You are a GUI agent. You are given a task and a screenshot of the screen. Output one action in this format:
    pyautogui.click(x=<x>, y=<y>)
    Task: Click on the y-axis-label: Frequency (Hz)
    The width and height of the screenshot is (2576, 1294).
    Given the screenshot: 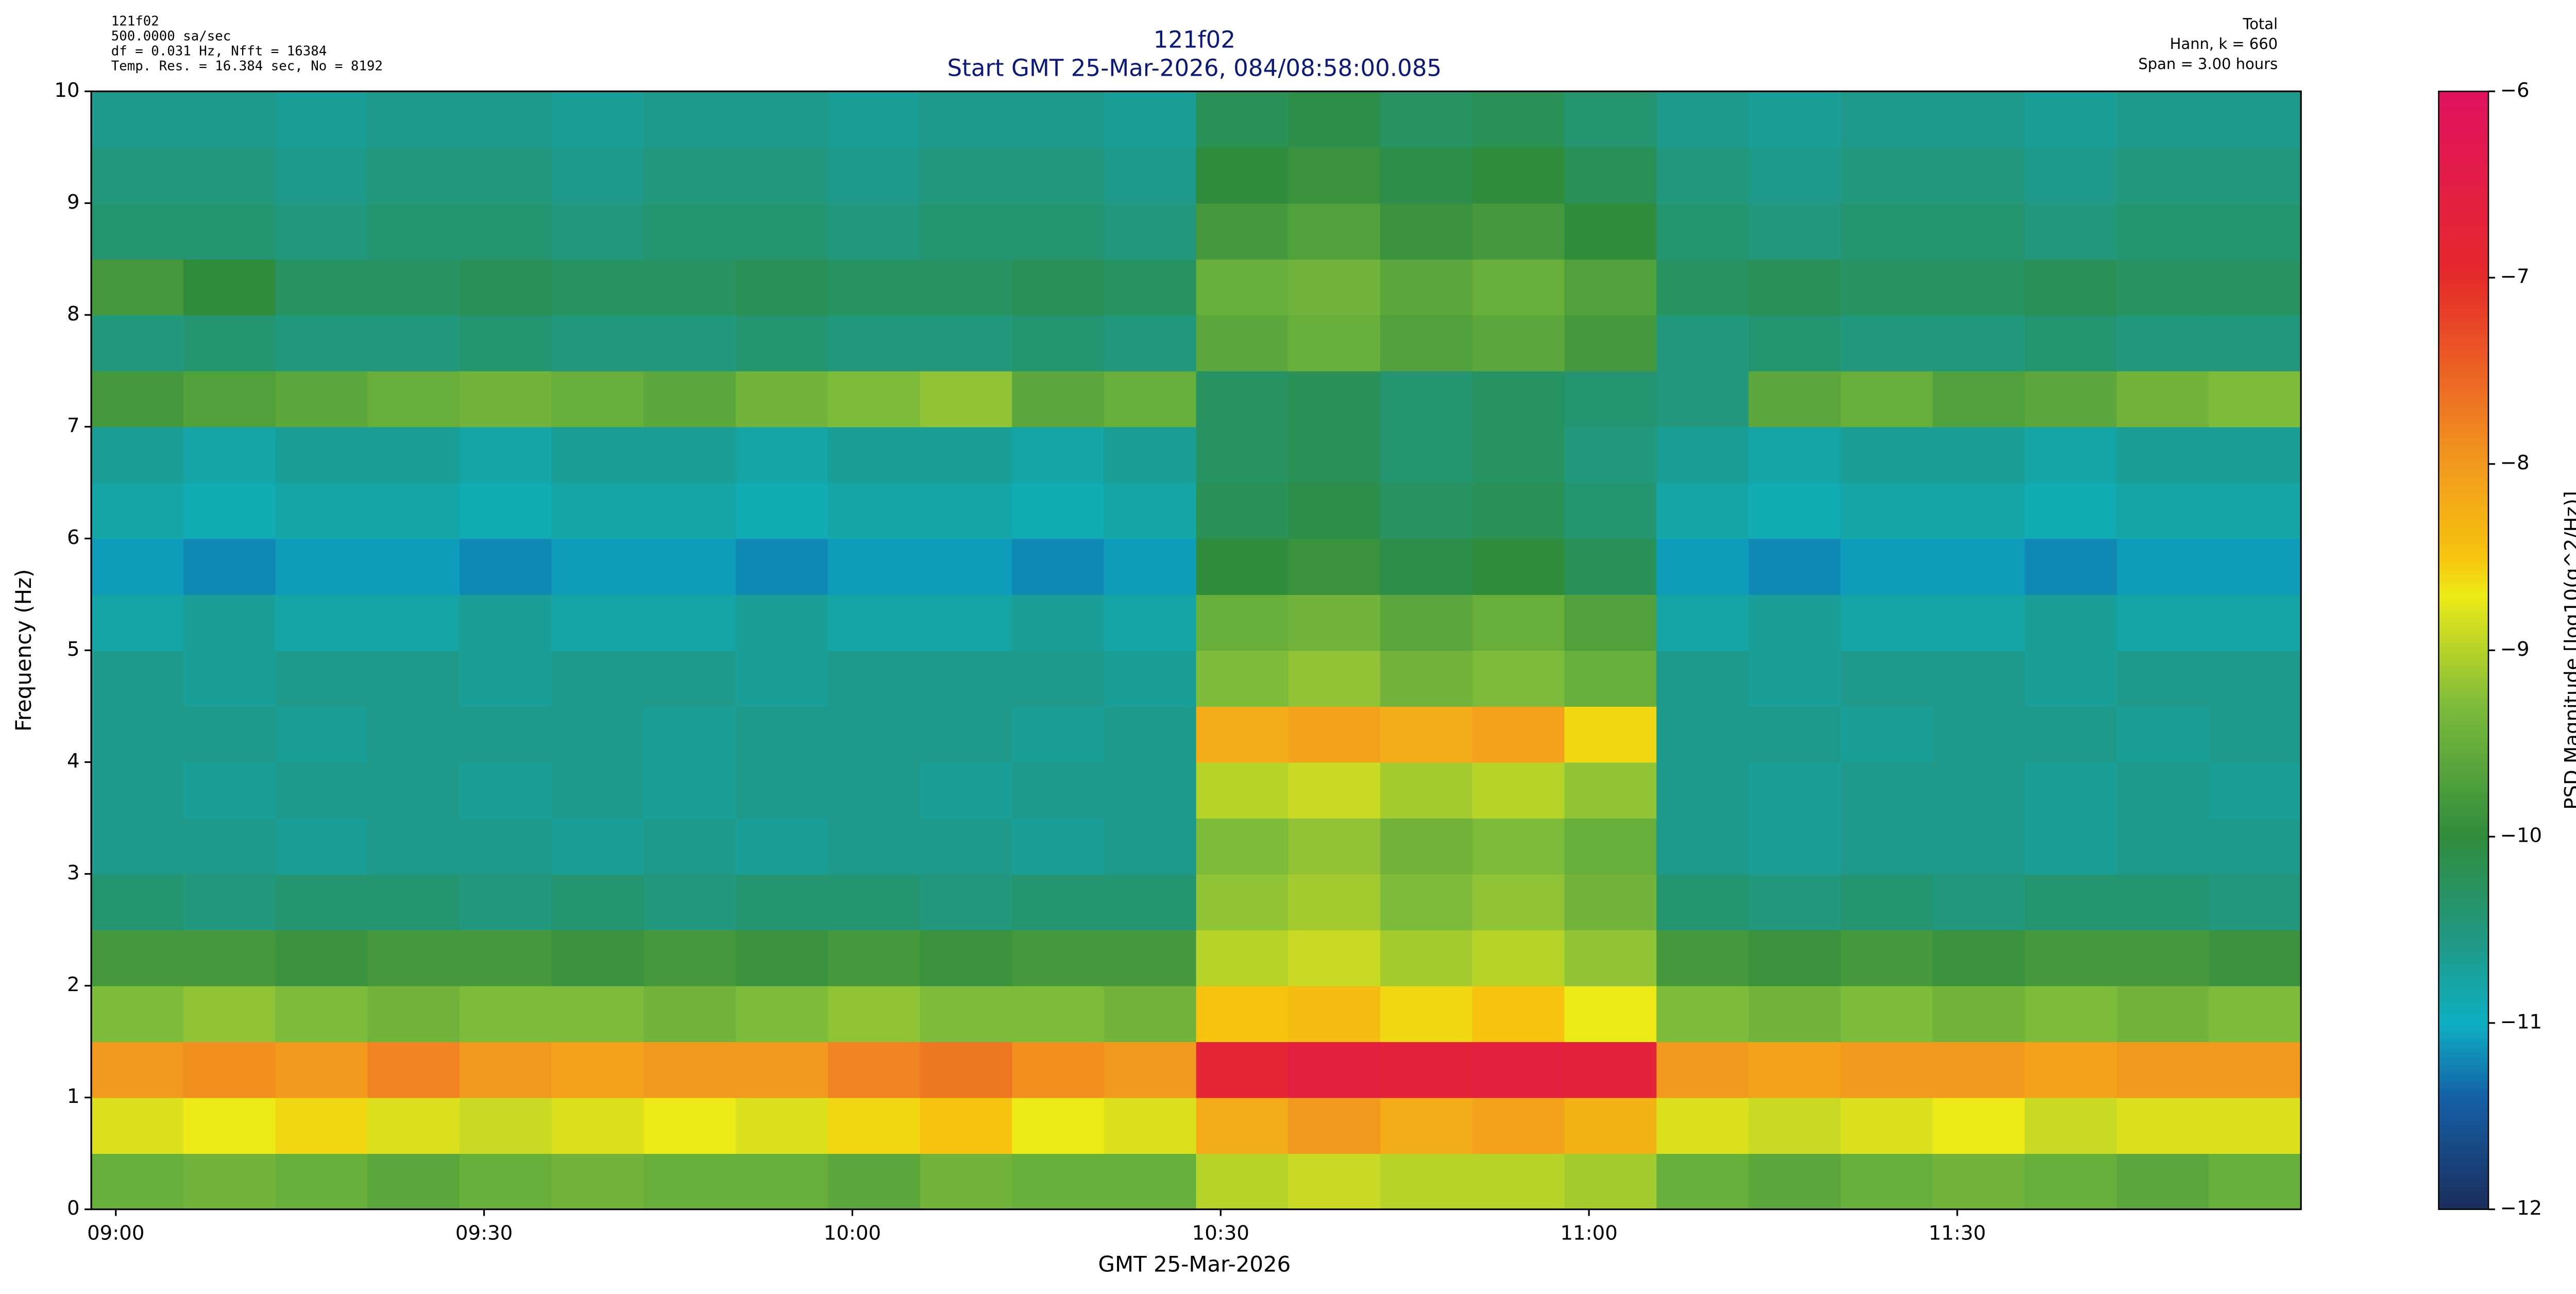 What is the action you would take?
    pyautogui.click(x=23, y=650)
    